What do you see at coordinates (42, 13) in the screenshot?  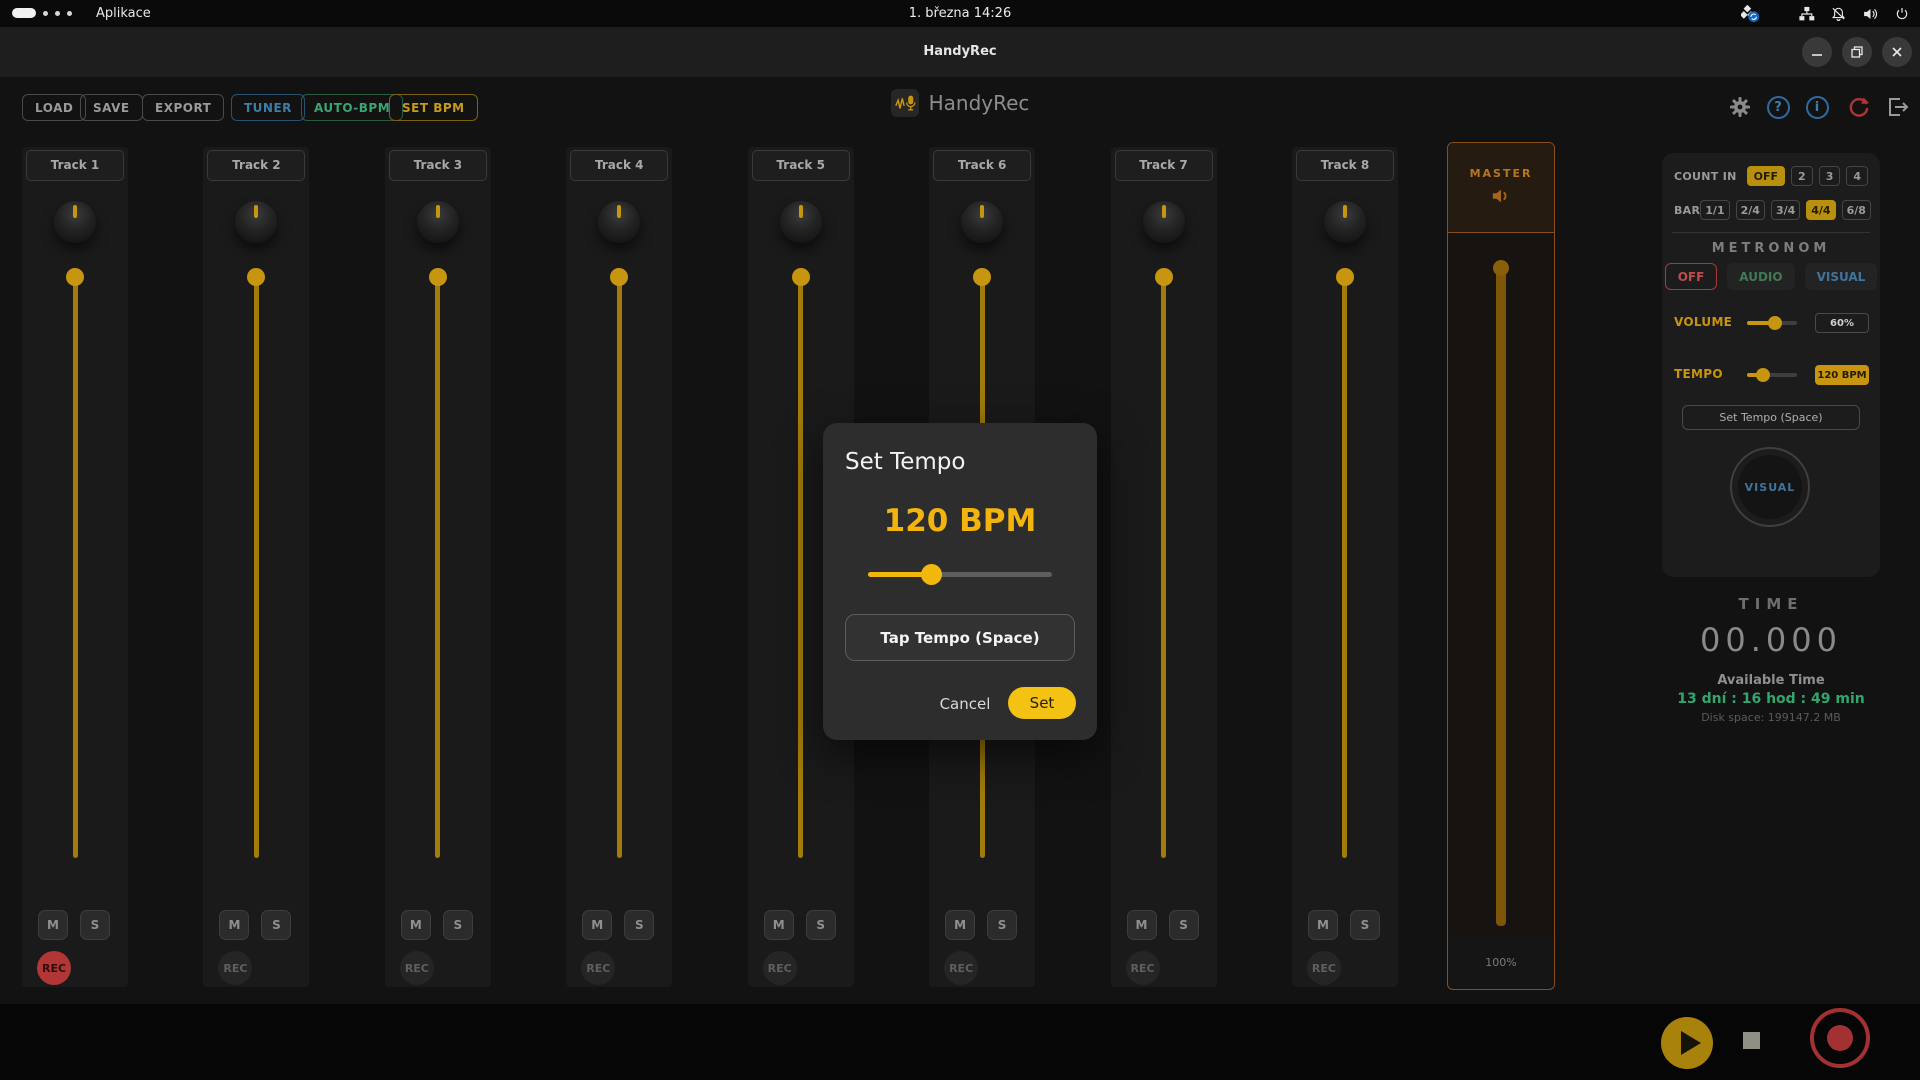 I see `activities-indicator` at bounding box center [42, 13].